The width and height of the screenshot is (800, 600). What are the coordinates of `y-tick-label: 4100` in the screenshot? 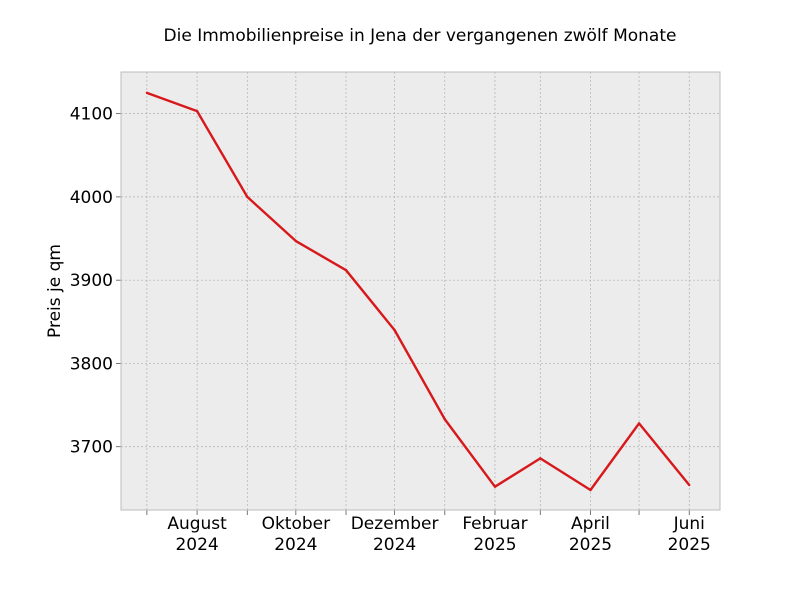 It's located at (91, 115).